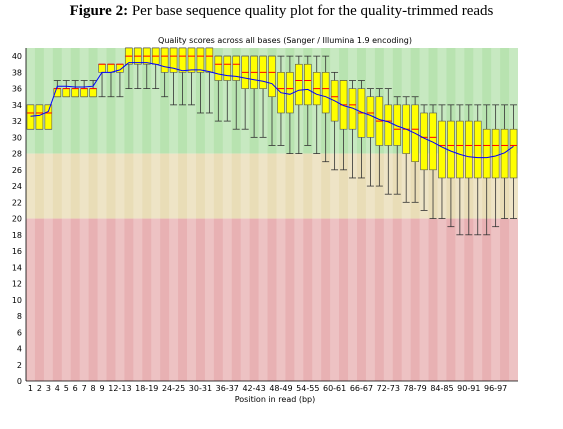 The height and width of the screenshot is (429, 563). Describe the element at coordinates (57, 388) in the screenshot. I see `x-tick-label: 4` at that location.